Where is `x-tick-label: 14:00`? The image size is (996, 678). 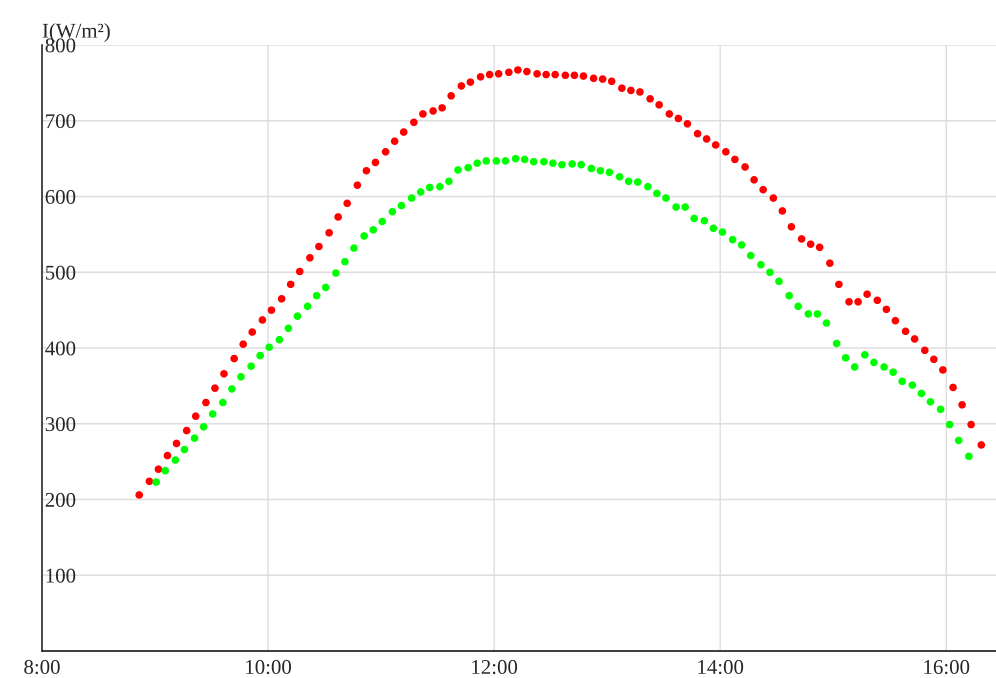
x-tick-label: 14:00 is located at coordinates (721, 667).